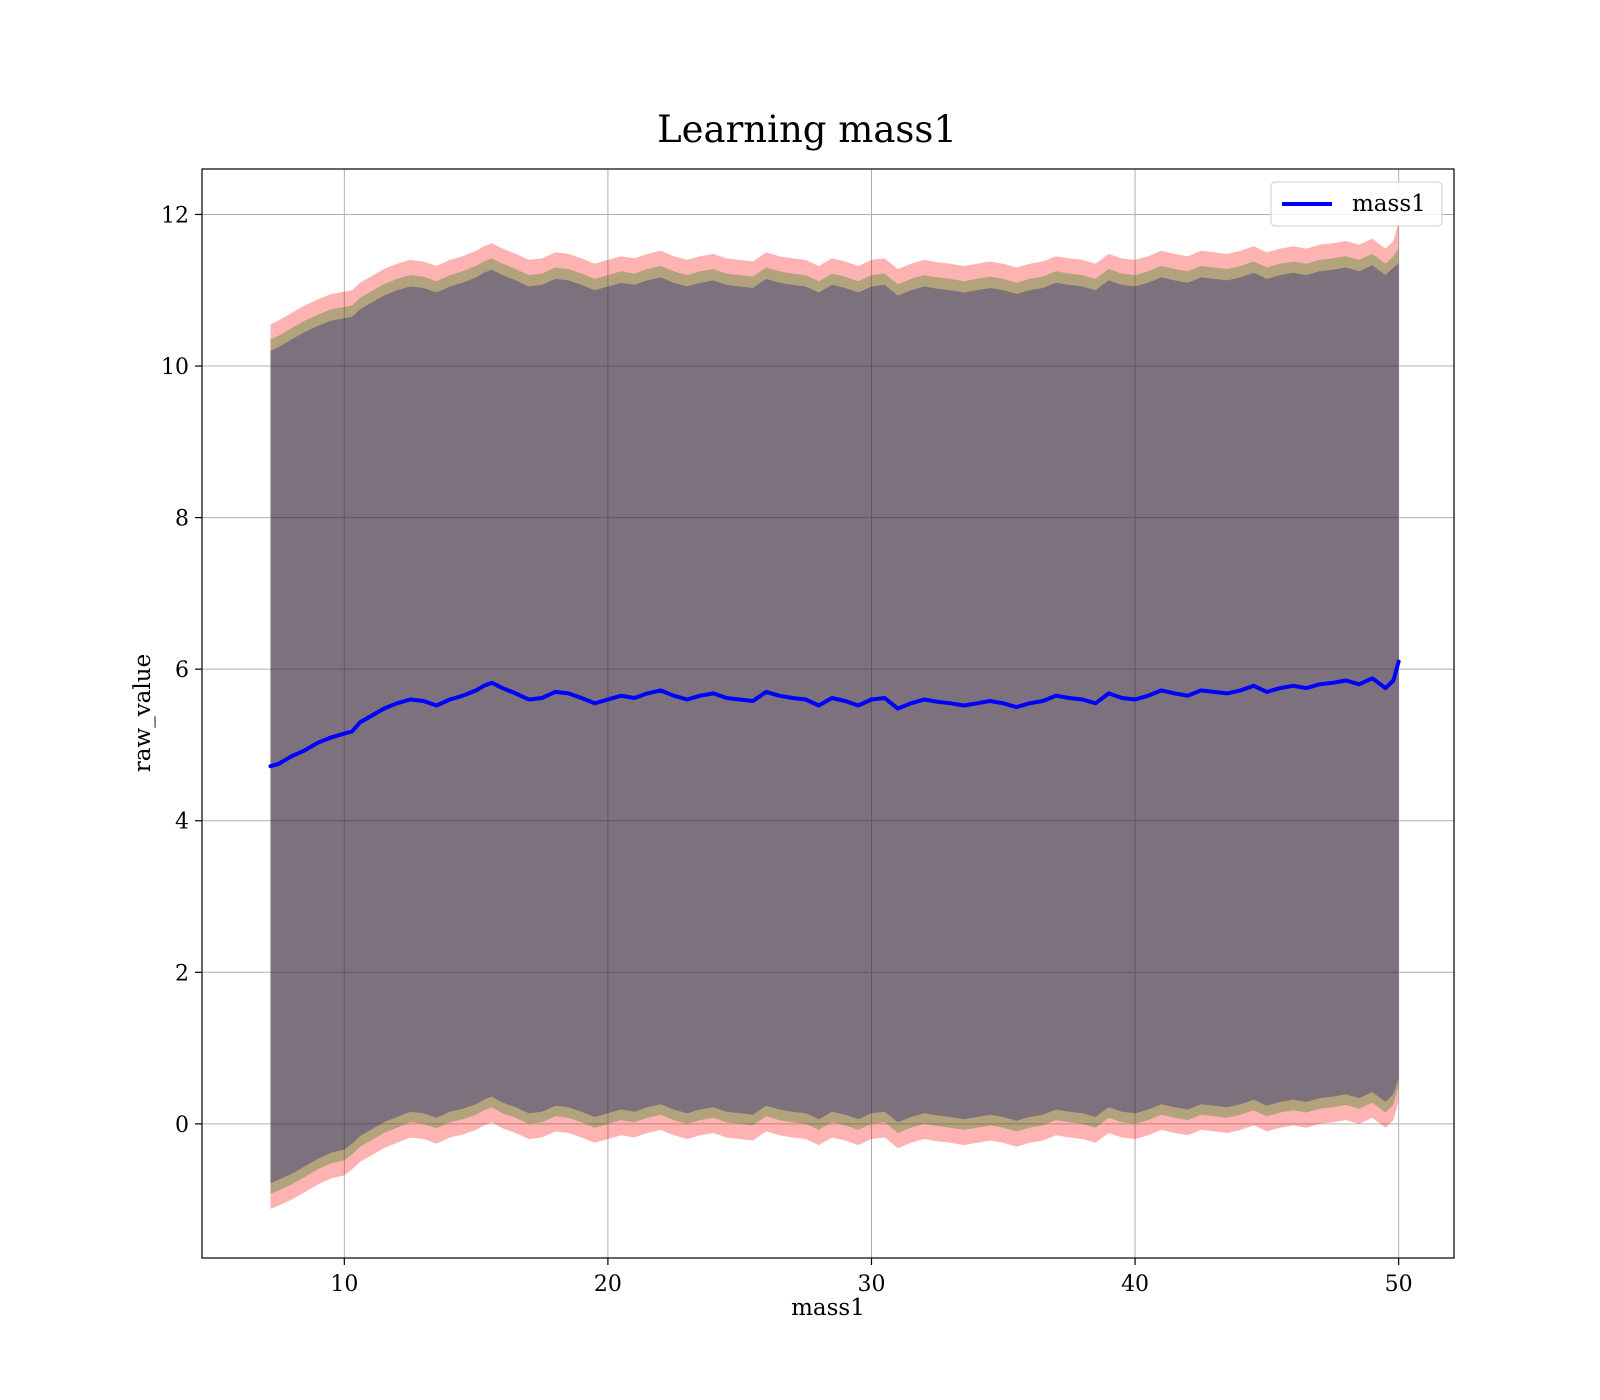 This screenshot has height=1400, width=1600. Describe the element at coordinates (344, 1284) in the screenshot. I see `x-tick-label: 10` at that location.